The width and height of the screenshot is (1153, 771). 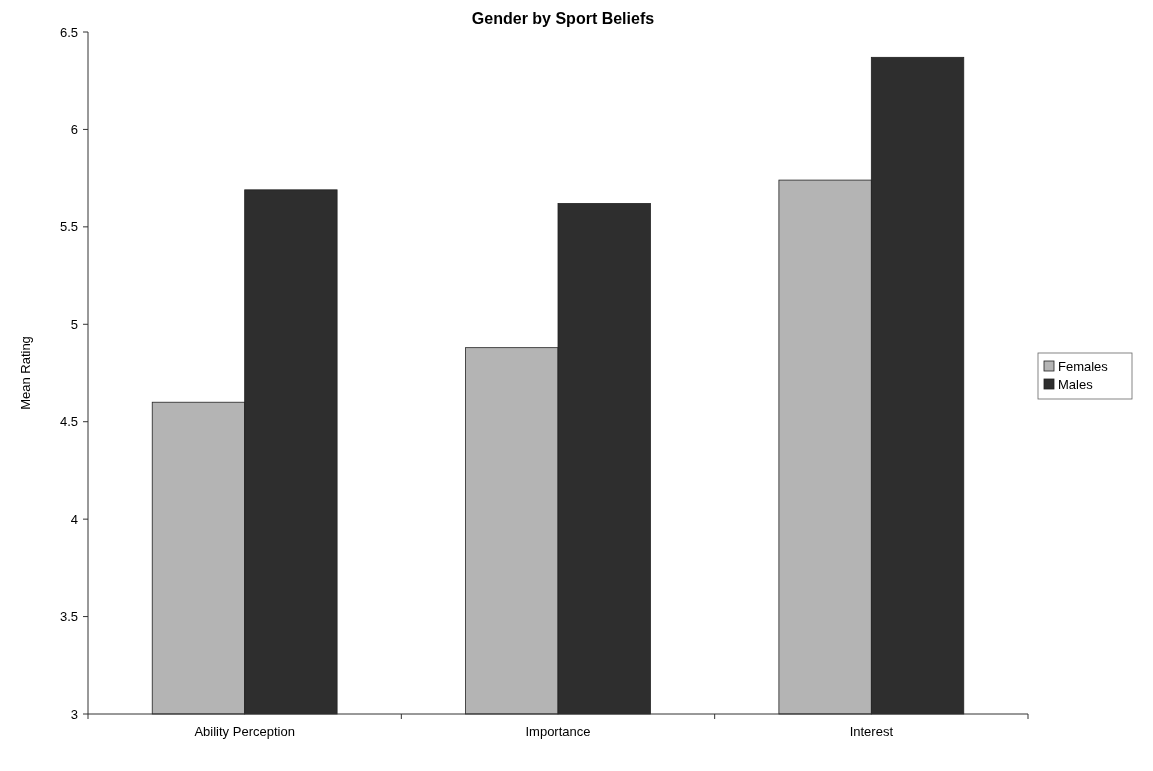 What do you see at coordinates (25, 373) in the screenshot?
I see `y-axis-title: Mean Rating` at bounding box center [25, 373].